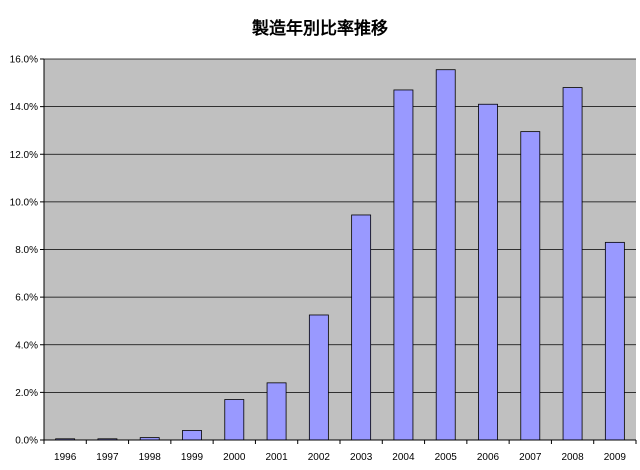 The height and width of the screenshot is (470, 640). What do you see at coordinates (615, 457) in the screenshot?
I see `x-tick-label: 2009` at bounding box center [615, 457].